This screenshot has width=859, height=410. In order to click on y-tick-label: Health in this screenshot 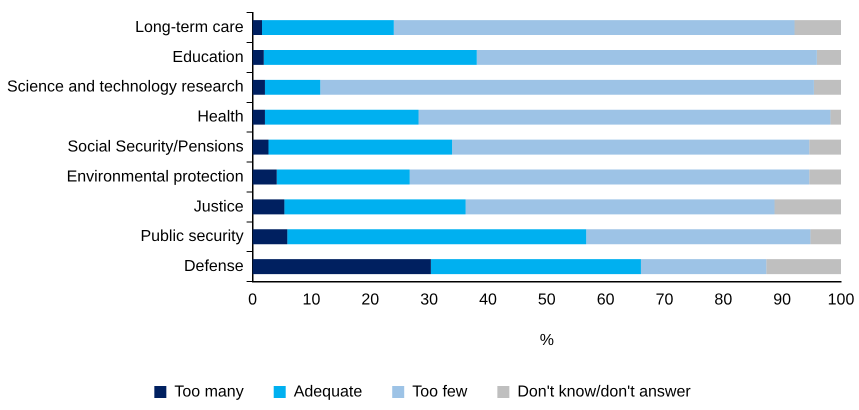, I will do `click(220, 117)`.